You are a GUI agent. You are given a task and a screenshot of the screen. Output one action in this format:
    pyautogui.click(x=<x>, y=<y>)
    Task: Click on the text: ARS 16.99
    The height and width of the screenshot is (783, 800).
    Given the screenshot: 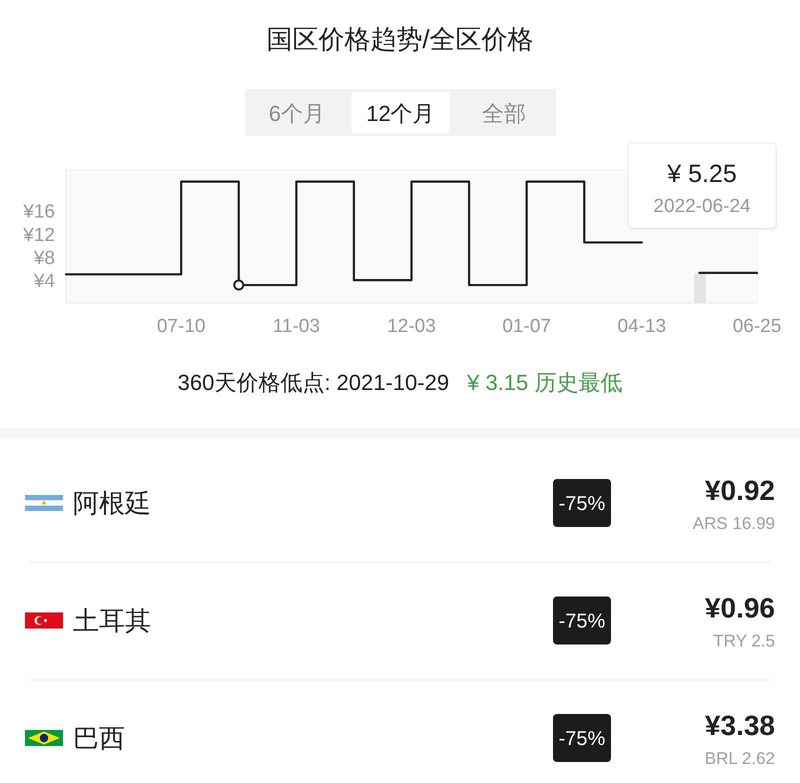 What is the action you would take?
    pyautogui.click(x=733, y=523)
    